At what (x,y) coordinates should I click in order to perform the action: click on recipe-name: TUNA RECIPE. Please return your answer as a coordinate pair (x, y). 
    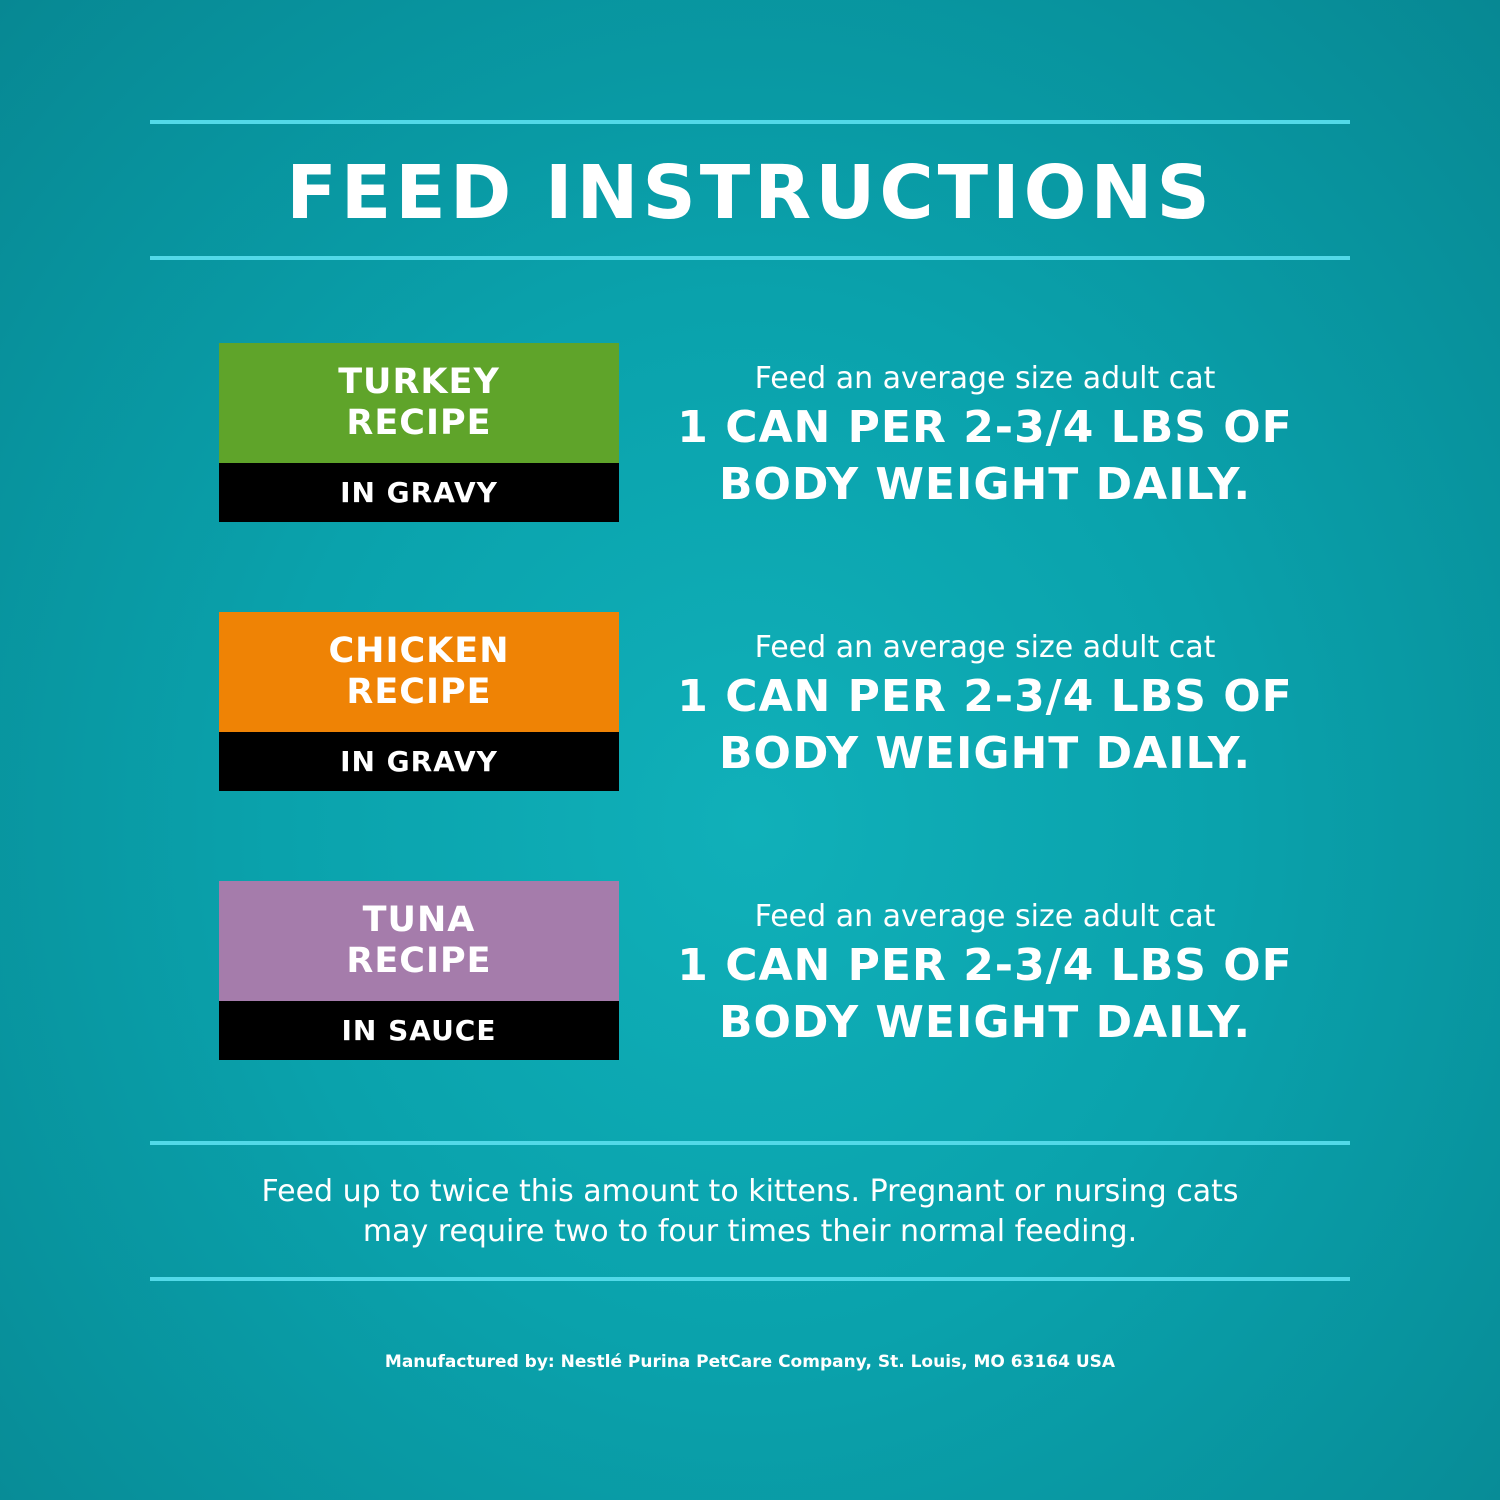
    Looking at the image, I should click on (419, 941).